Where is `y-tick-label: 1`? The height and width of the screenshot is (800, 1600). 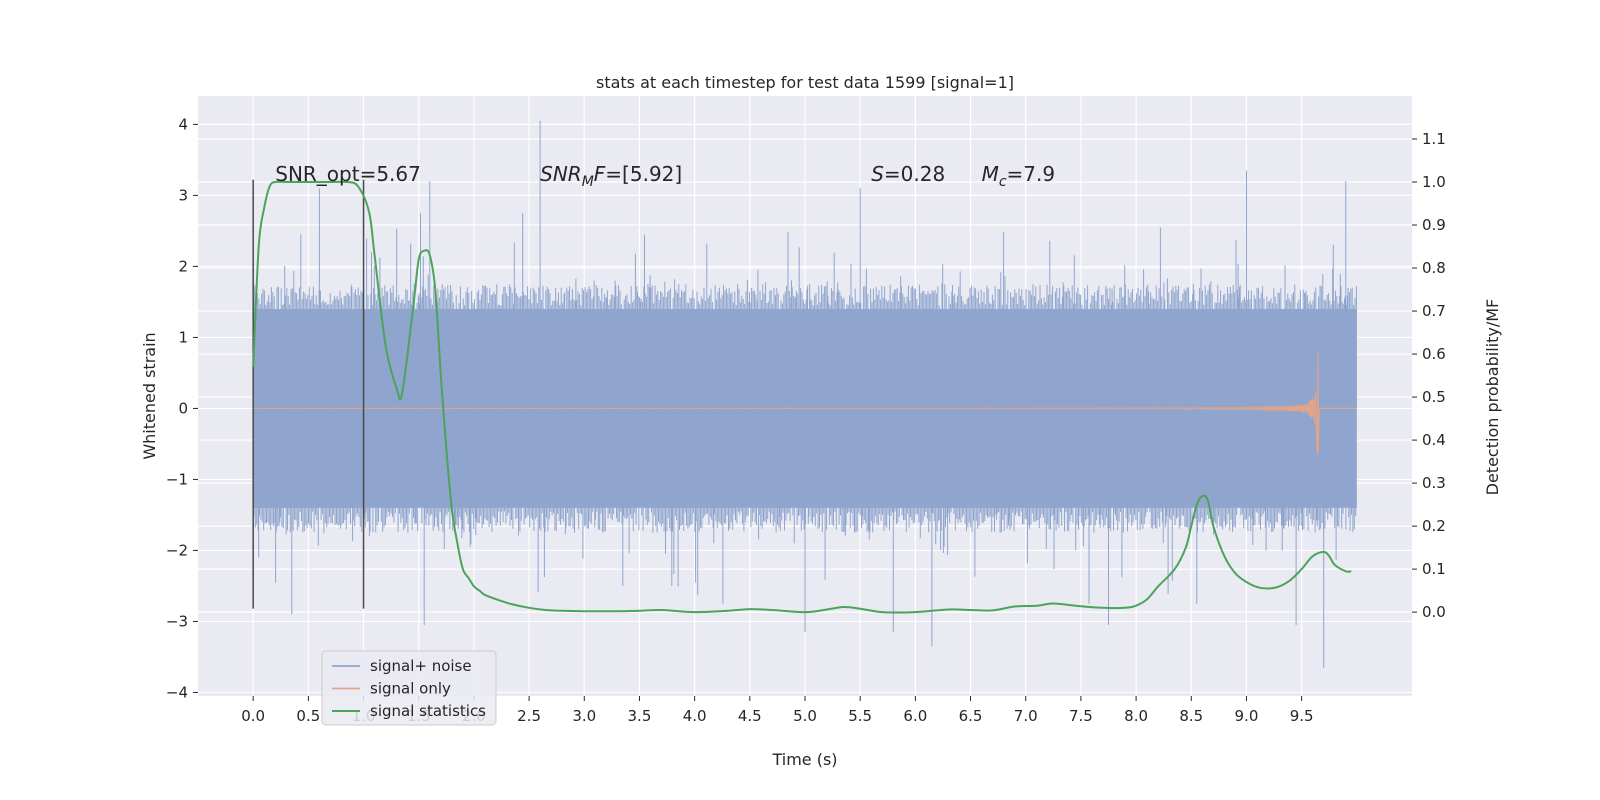 y-tick-label: 1 is located at coordinates (183, 337).